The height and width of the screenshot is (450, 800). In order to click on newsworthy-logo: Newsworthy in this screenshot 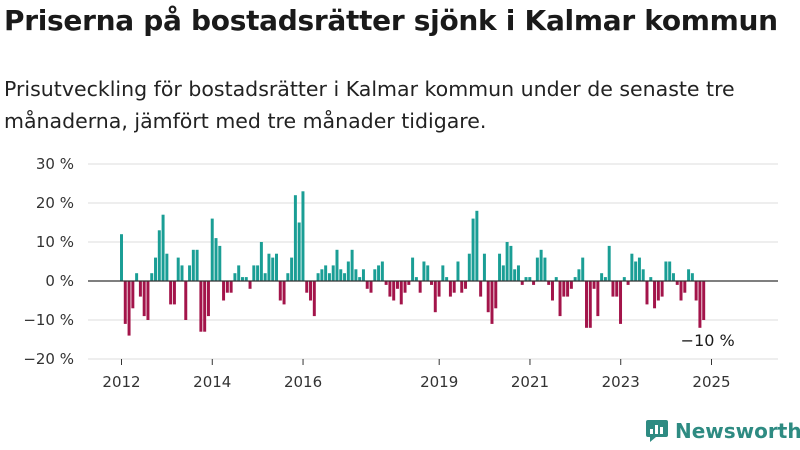, I will do `click(722, 431)`.